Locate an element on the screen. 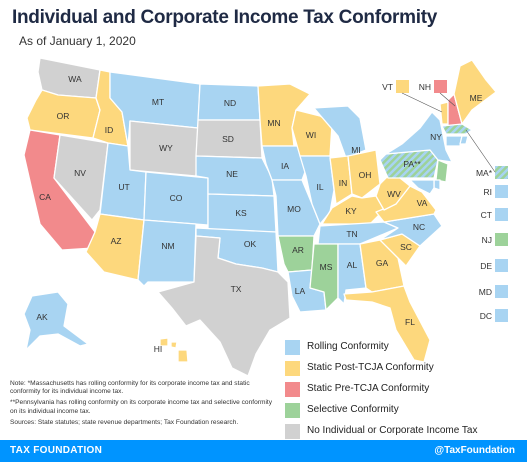 The height and width of the screenshot is (462, 527). label-MO: MO is located at coordinates (294, 209).